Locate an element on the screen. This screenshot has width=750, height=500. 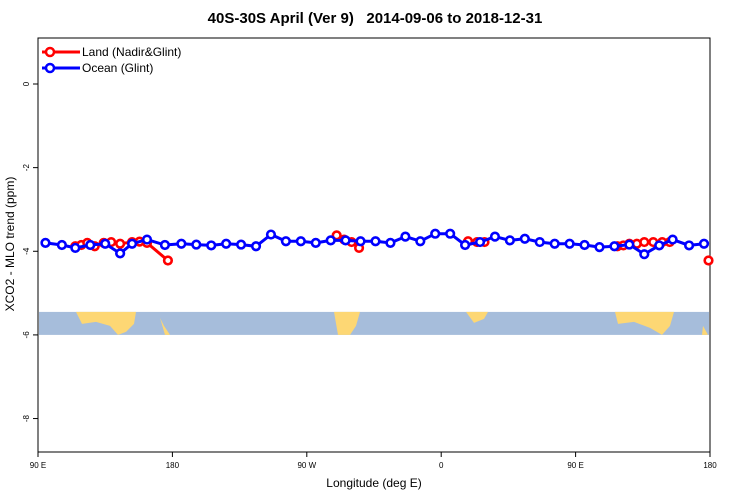
y-tick-label: -2 is located at coordinates (26, 168).